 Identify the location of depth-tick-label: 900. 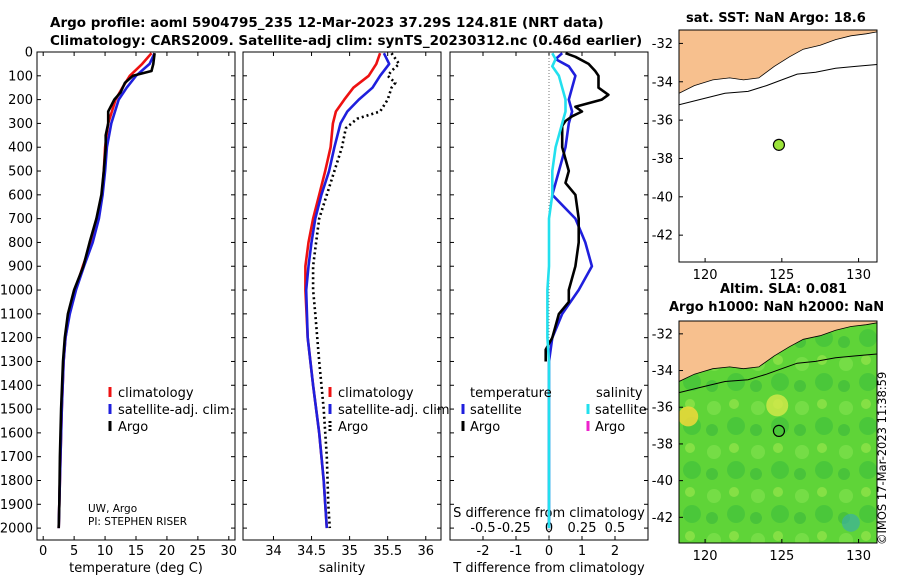
(20, 267).